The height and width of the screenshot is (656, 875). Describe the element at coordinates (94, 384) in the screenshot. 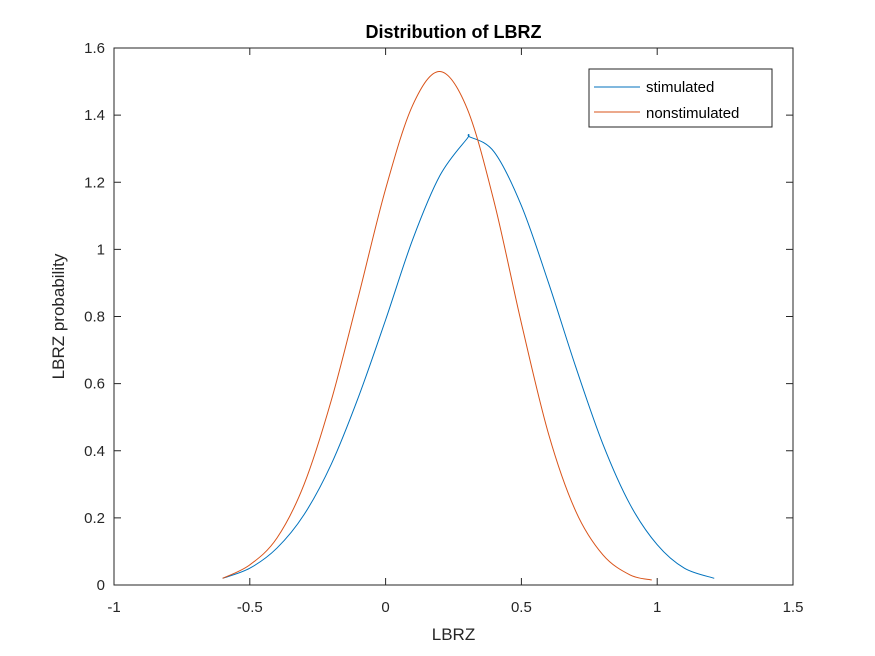

I see `y-tick-label: 0.6` at that location.